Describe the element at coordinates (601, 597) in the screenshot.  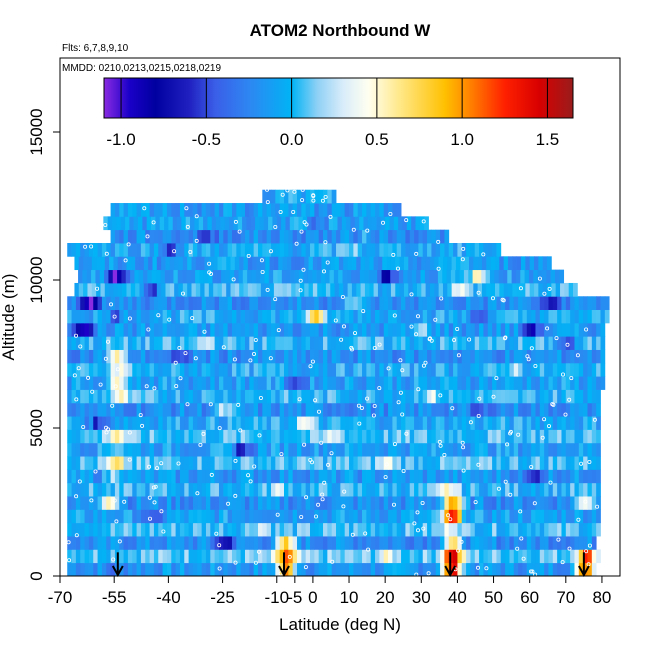
I see `x-tick-label: 80` at that location.